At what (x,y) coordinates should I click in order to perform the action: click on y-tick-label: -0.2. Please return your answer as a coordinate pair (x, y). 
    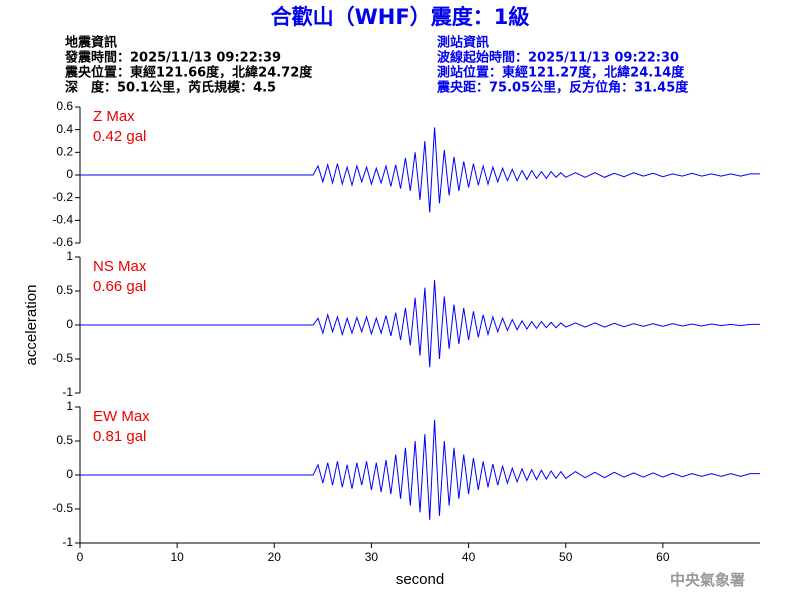
    Looking at the image, I should click on (62, 197).